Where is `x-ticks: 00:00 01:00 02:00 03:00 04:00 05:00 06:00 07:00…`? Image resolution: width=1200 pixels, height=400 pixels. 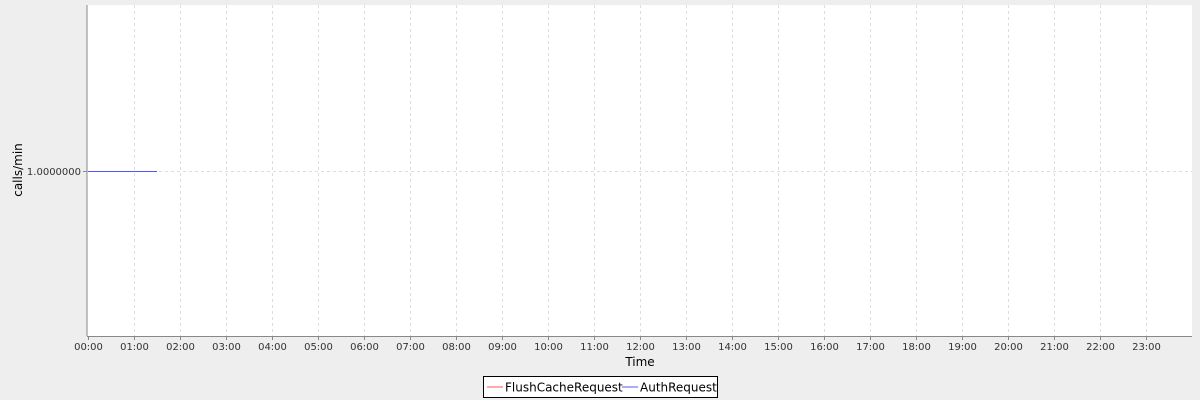
x-ticks: 00:00 01:00 02:00 03:00 04:00 05:00 06:00 07:00… is located at coordinates (617, 344).